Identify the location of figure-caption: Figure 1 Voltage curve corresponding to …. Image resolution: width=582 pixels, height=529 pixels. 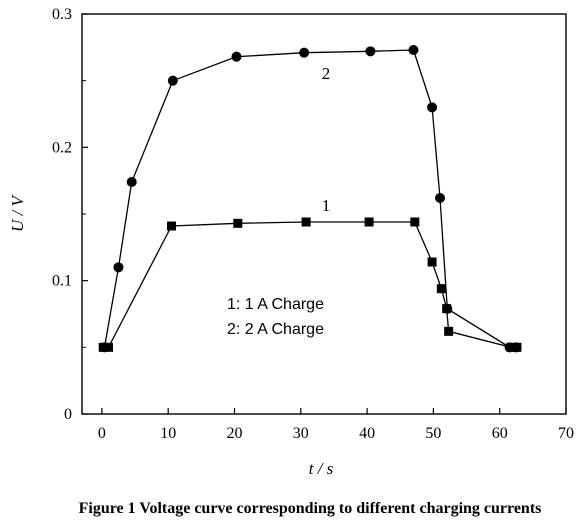
(310, 508).